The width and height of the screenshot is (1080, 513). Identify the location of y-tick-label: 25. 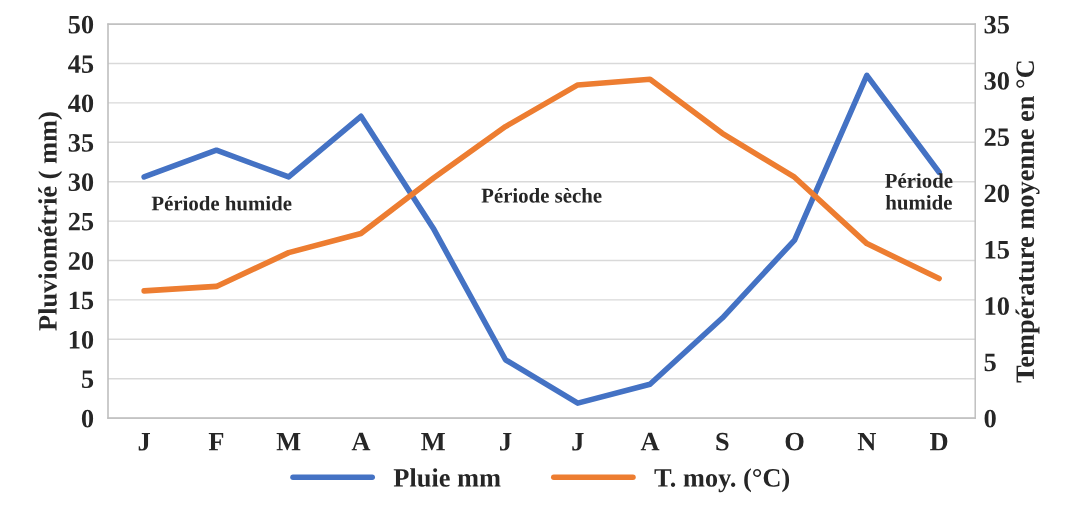
(81, 221).